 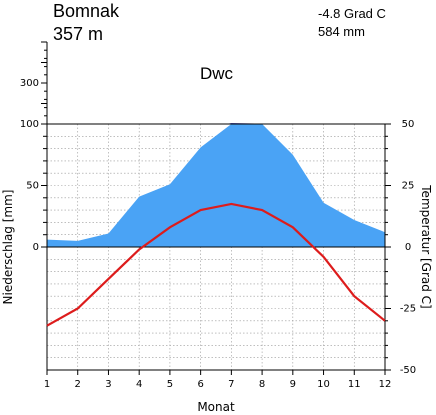 I want to click on x-tick-label: 4, so click(x=139, y=384).